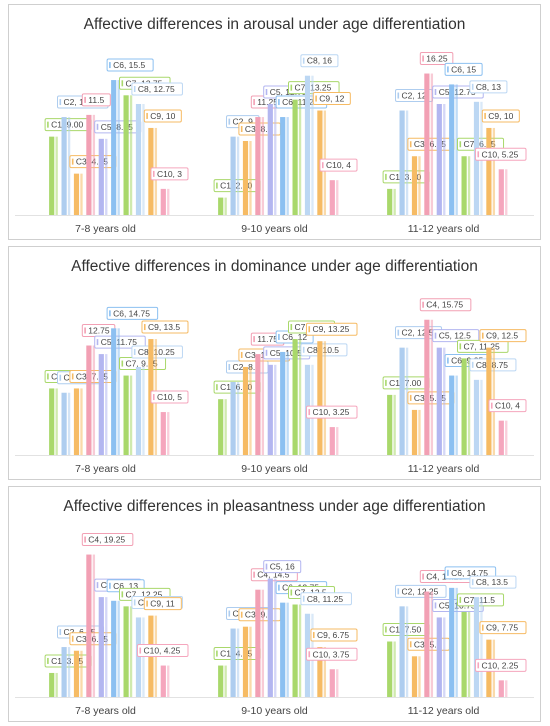 Image resolution: width=550 pixels, height=726 pixels. What do you see at coordinates (331, 99) in the screenshot?
I see `data-label: C9, 12` at bounding box center [331, 99].